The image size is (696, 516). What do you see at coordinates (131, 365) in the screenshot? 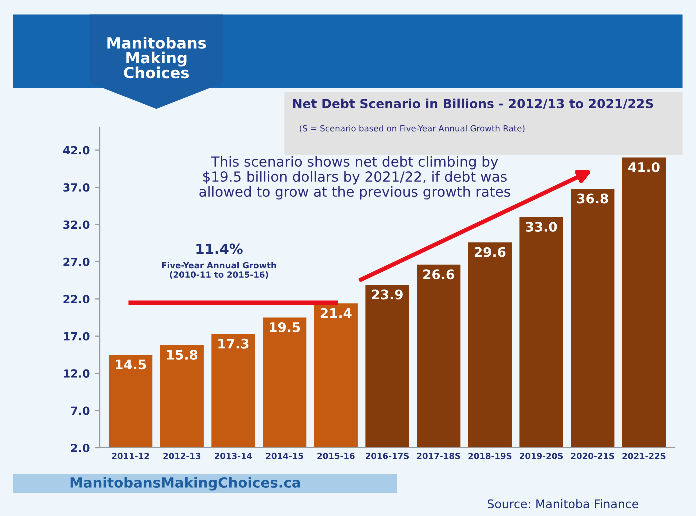
I see `data-label: 14.5` at bounding box center [131, 365].